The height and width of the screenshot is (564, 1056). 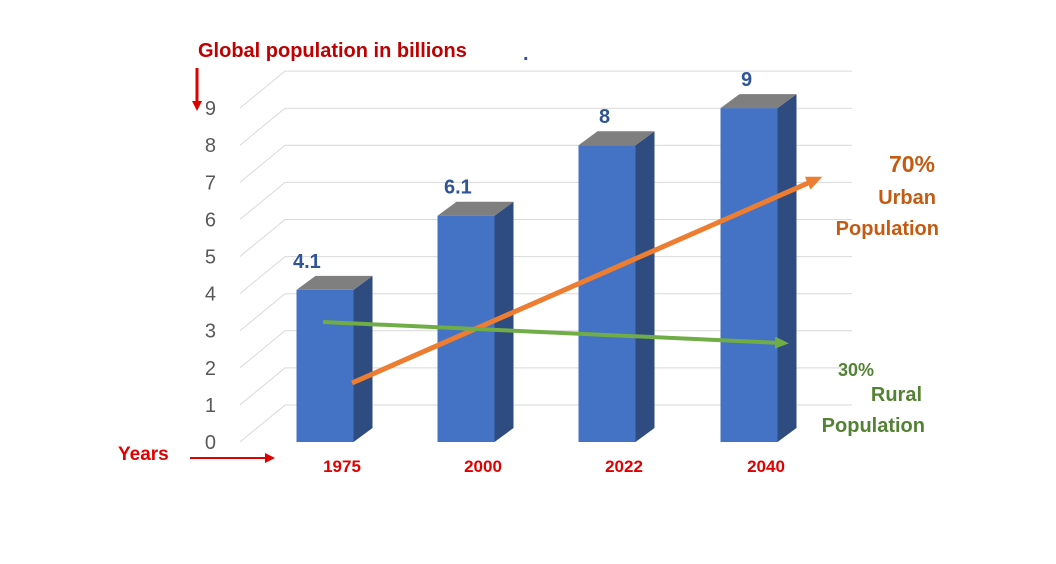 What do you see at coordinates (887, 229) in the screenshot?
I see `urban-label-line2: Population` at bounding box center [887, 229].